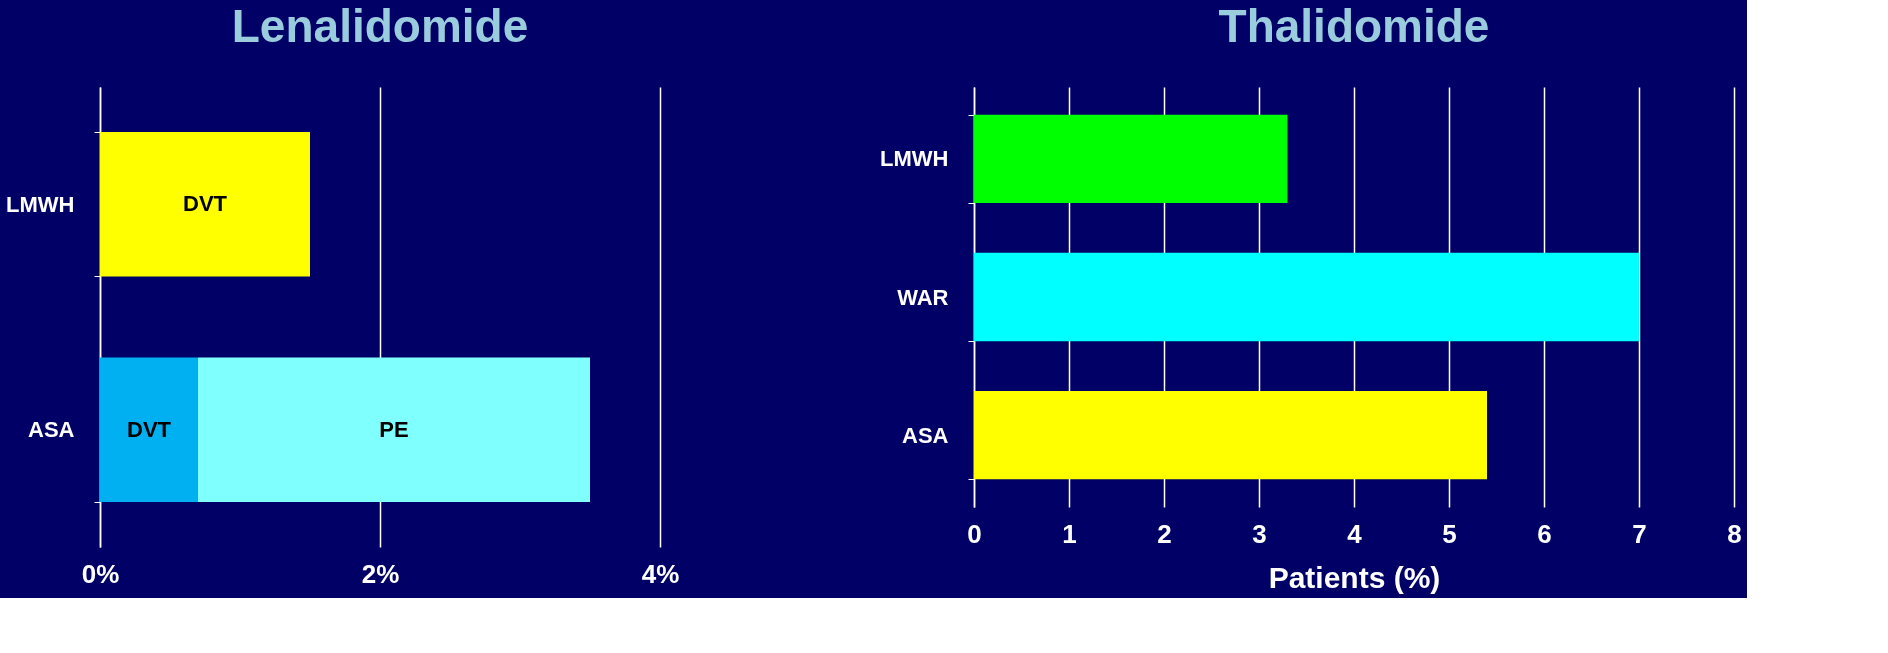 The image size is (1888, 653). What do you see at coordinates (1069, 533) in the screenshot?
I see `x-tick-label: 1` at bounding box center [1069, 533].